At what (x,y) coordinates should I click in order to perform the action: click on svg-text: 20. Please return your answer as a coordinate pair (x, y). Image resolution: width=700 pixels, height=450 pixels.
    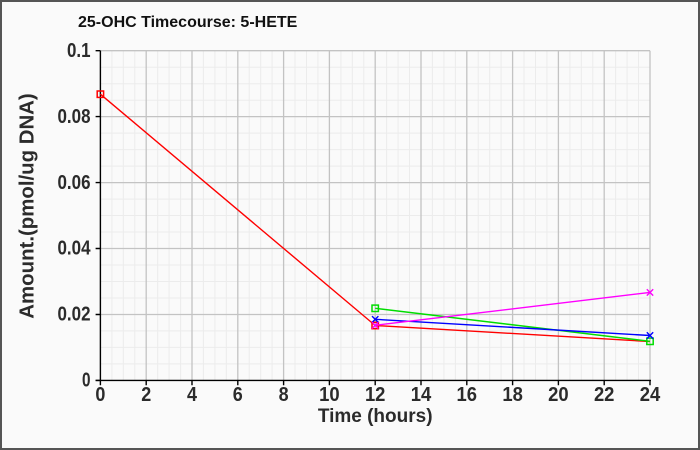
    Looking at the image, I should click on (558, 395).